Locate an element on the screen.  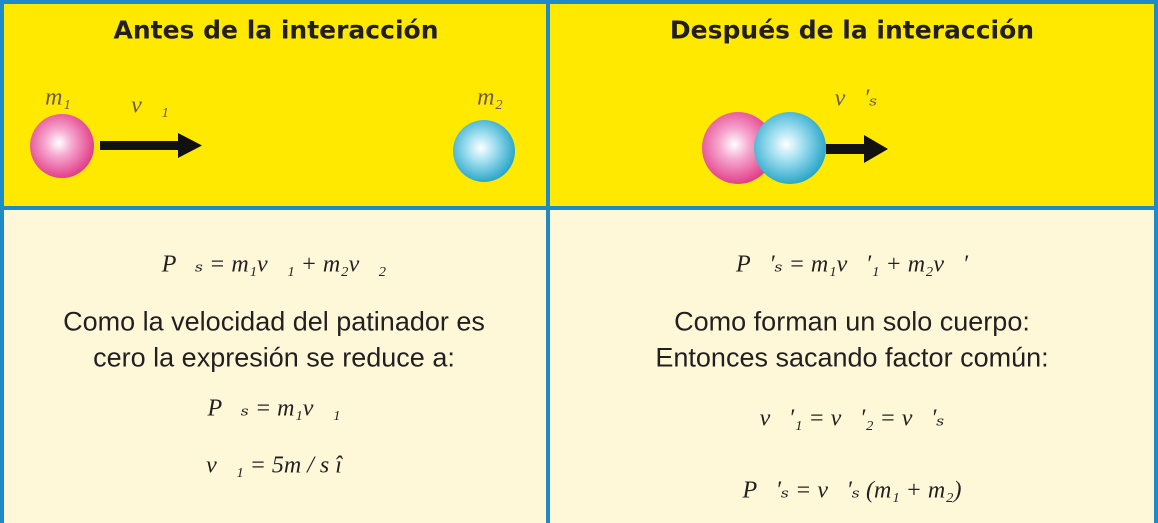
equation: P⃗ₛ = m₁v⃗₁ + m₂v⃗₂ is located at coordinates (274, 264).